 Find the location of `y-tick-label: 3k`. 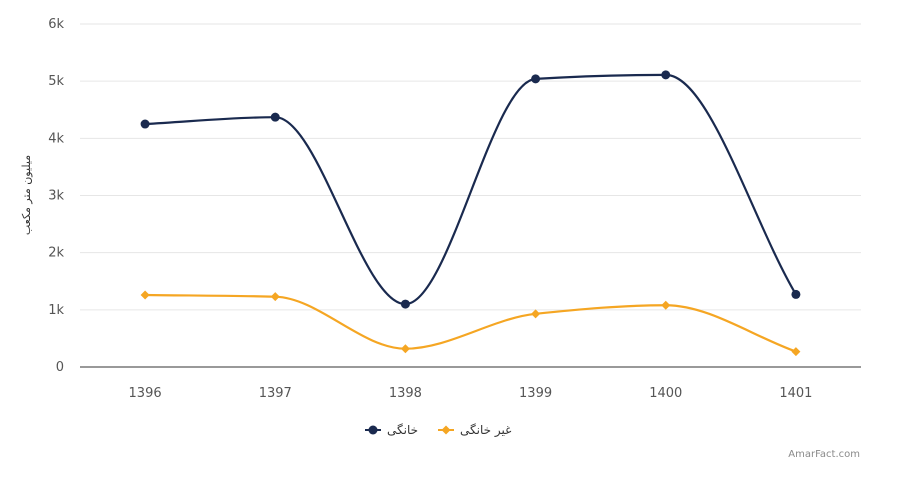

y-tick-label: 3k is located at coordinates (56, 196).